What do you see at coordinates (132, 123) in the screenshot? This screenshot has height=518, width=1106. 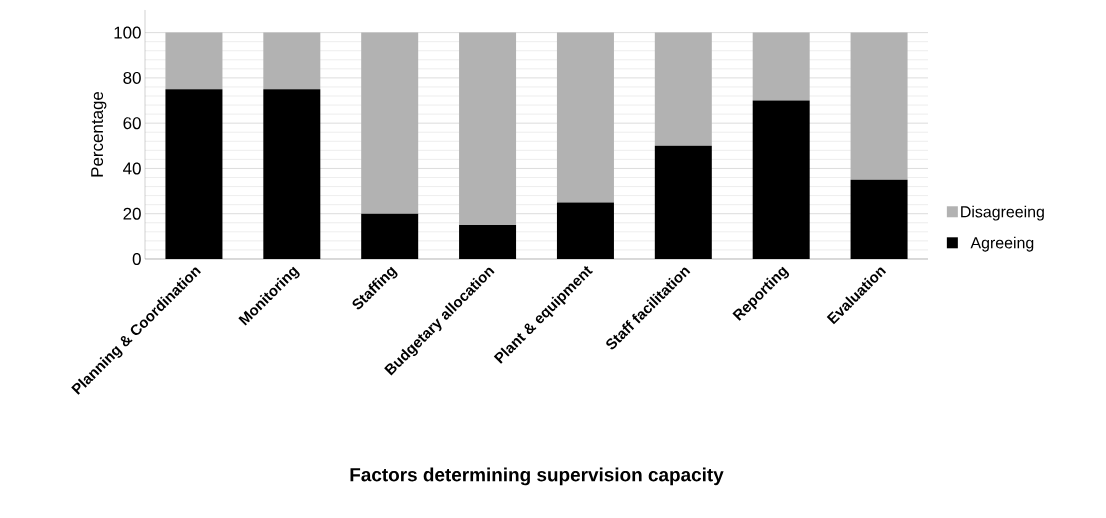 I see `y-tick-label: 60` at bounding box center [132, 123].